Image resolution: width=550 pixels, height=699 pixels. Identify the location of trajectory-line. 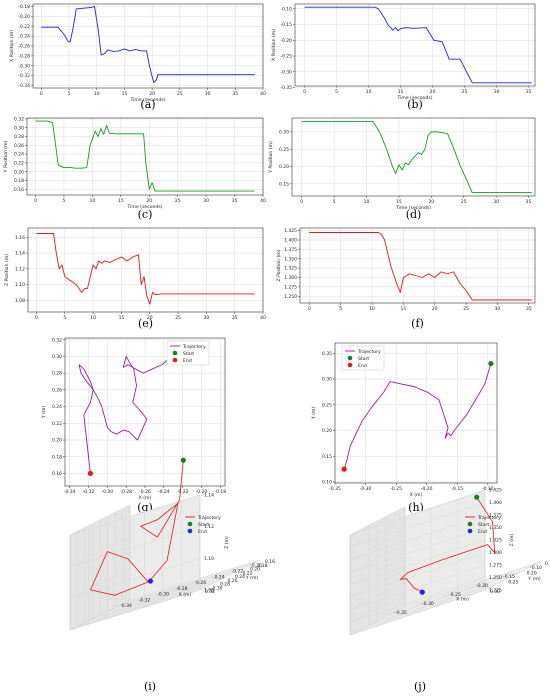
(447, 544).